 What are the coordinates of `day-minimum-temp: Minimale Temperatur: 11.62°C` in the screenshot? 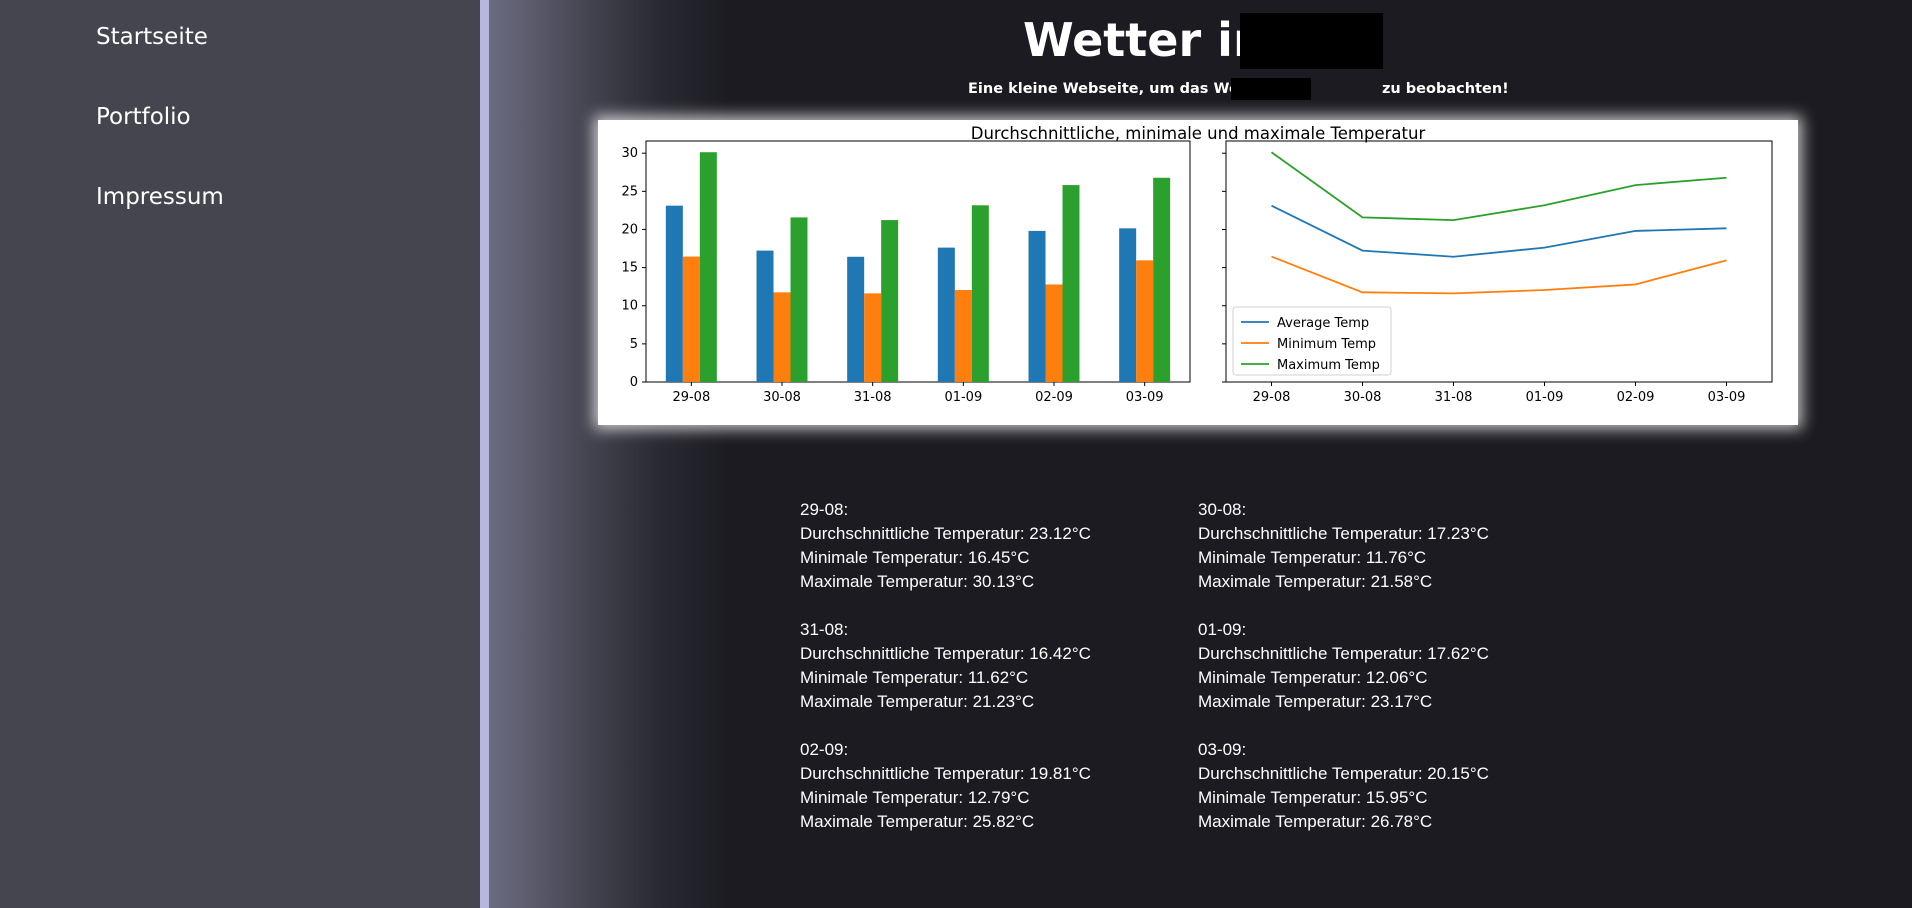 It's located at (914, 677).